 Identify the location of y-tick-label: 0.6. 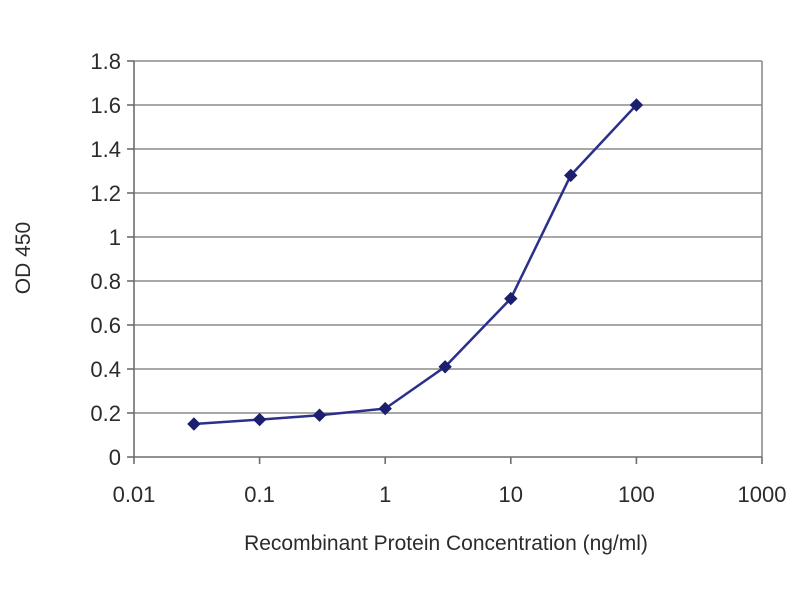
(105, 325).